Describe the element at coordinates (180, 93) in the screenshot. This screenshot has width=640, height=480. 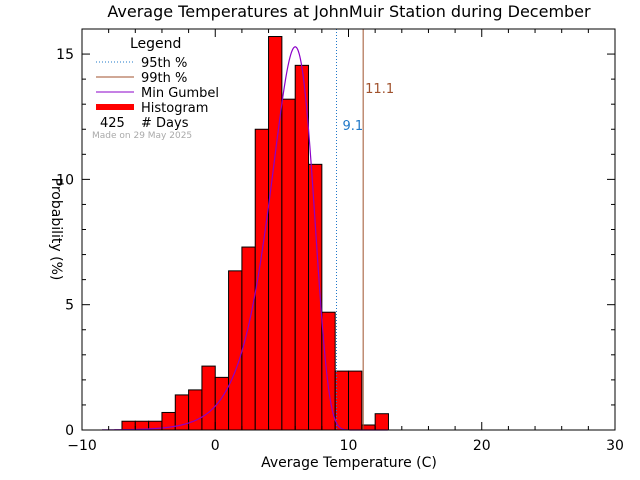
I see `legend-label-2: Min Gumbel` at that location.